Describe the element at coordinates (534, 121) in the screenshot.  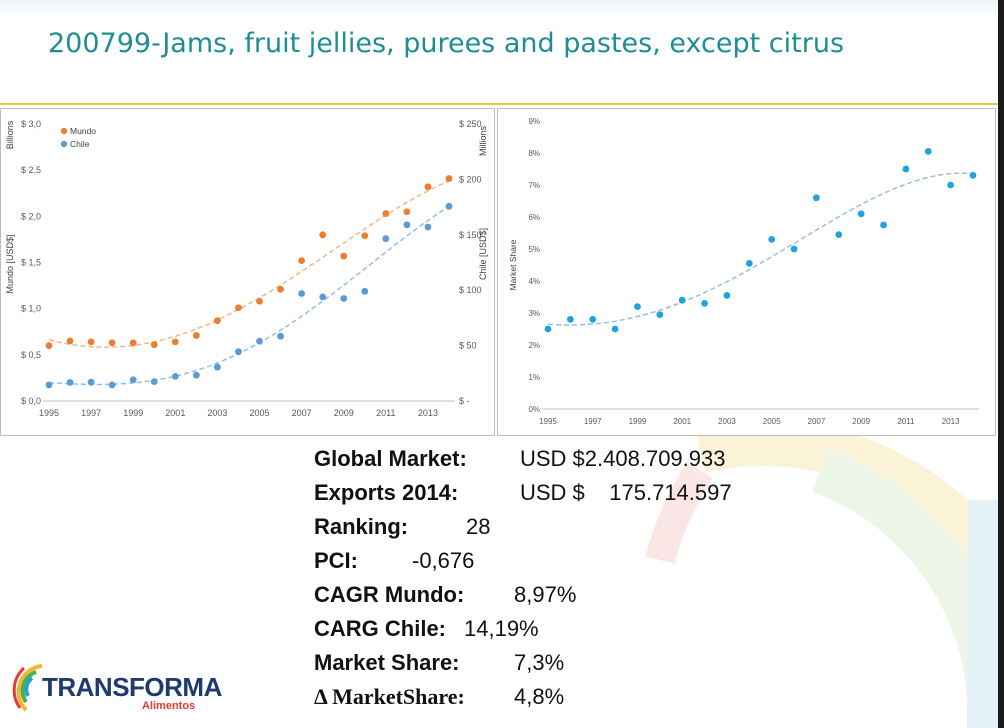
I see `y-tick-label: 9%` at that location.